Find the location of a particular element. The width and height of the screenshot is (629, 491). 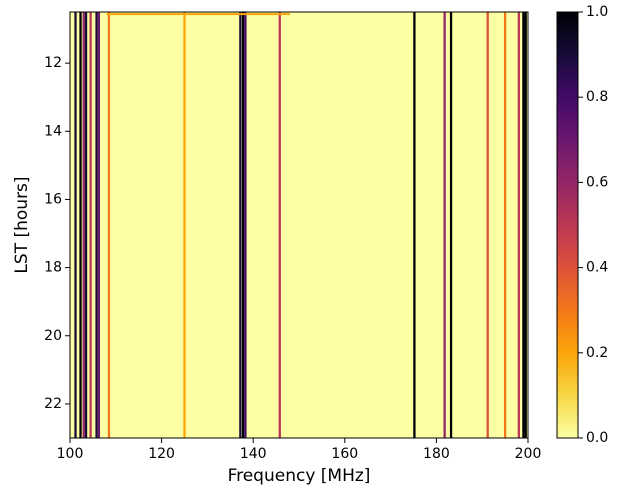

colorbar-tick-label: 0.2 is located at coordinates (597, 353).